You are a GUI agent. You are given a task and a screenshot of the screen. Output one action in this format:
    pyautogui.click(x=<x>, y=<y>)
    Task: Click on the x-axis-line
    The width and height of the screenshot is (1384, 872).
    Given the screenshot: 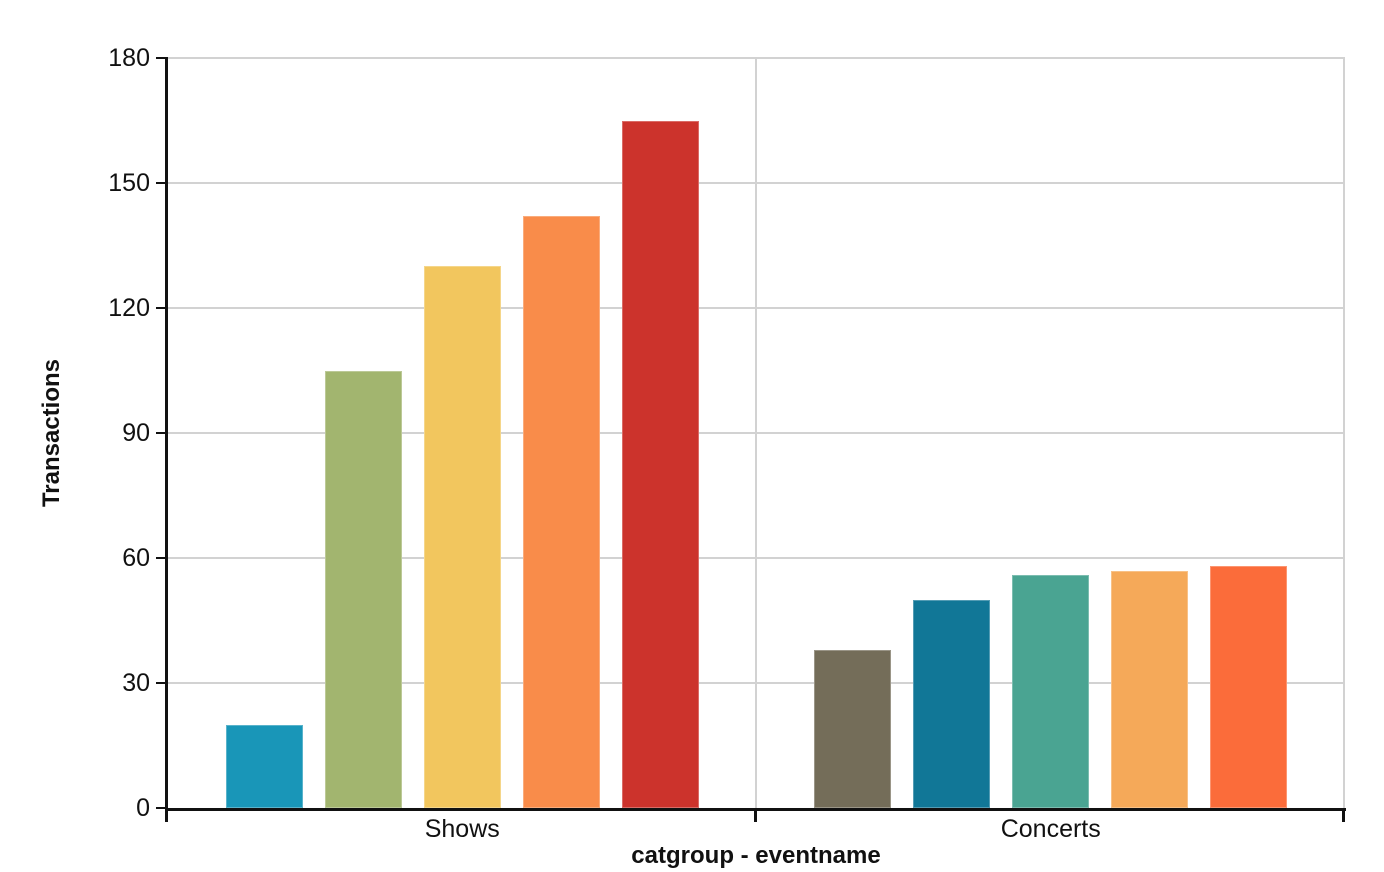 What is the action you would take?
    pyautogui.click(x=755, y=809)
    